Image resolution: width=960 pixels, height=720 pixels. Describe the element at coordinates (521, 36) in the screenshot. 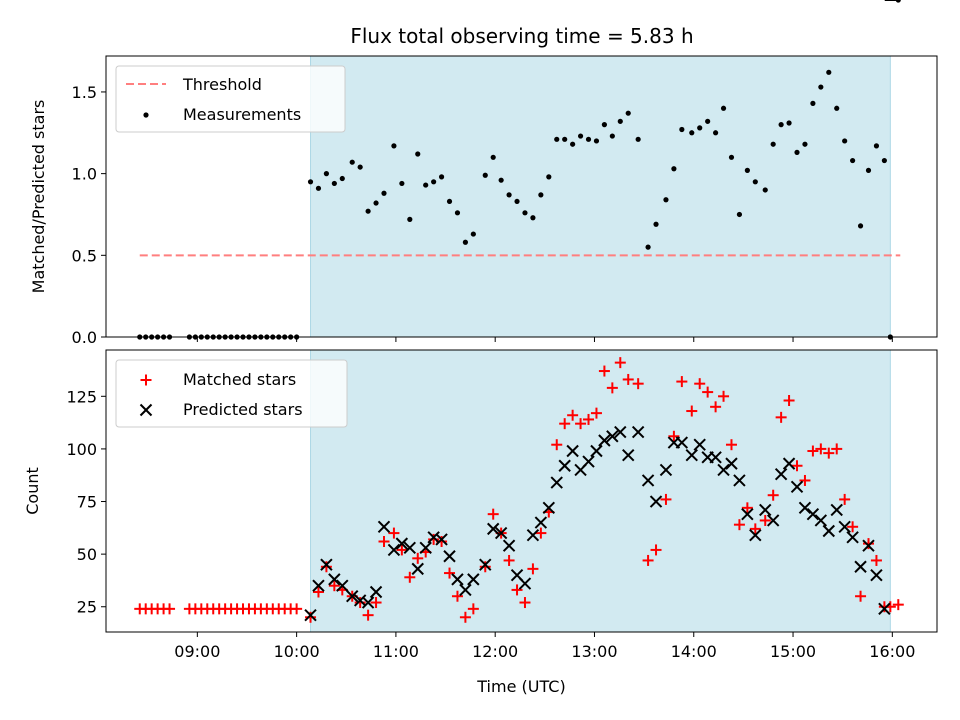

I see `chart-title: Flux total observing time = 5.83 h` at that location.